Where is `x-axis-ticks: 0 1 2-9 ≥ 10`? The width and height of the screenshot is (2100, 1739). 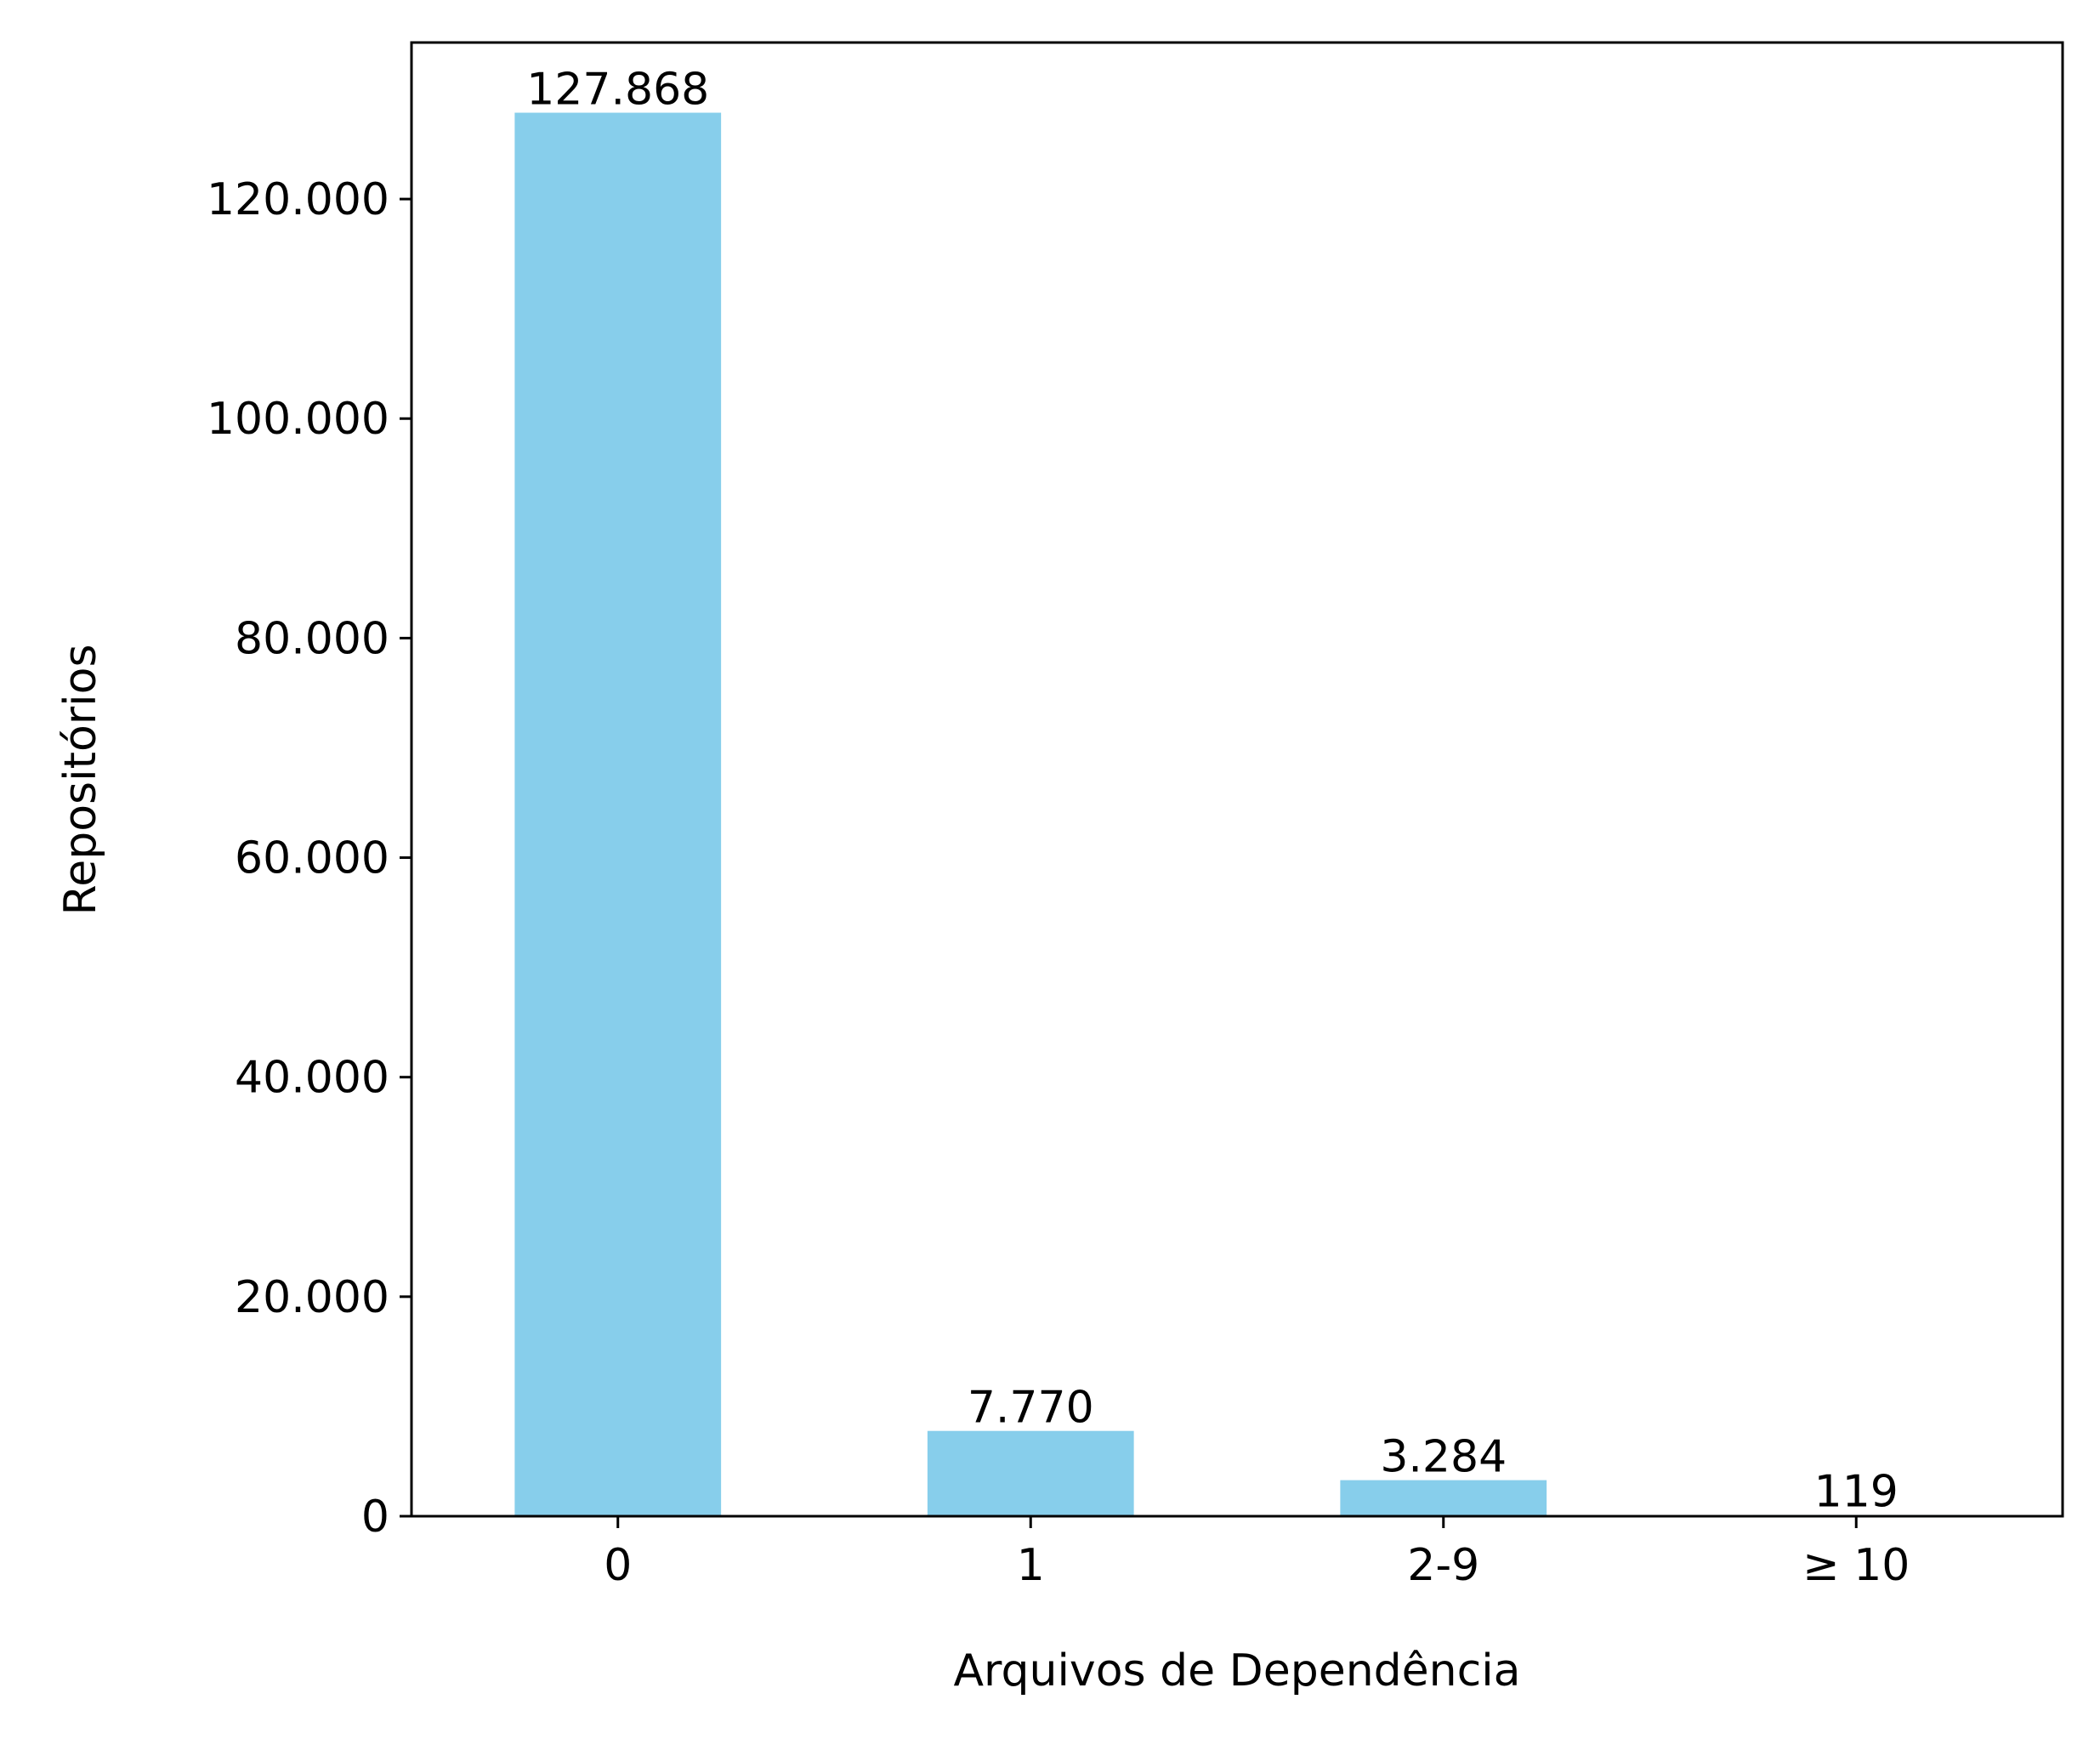 x-axis-ticks: 0 1 2-9 ≥ 10 is located at coordinates (1257, 1553).